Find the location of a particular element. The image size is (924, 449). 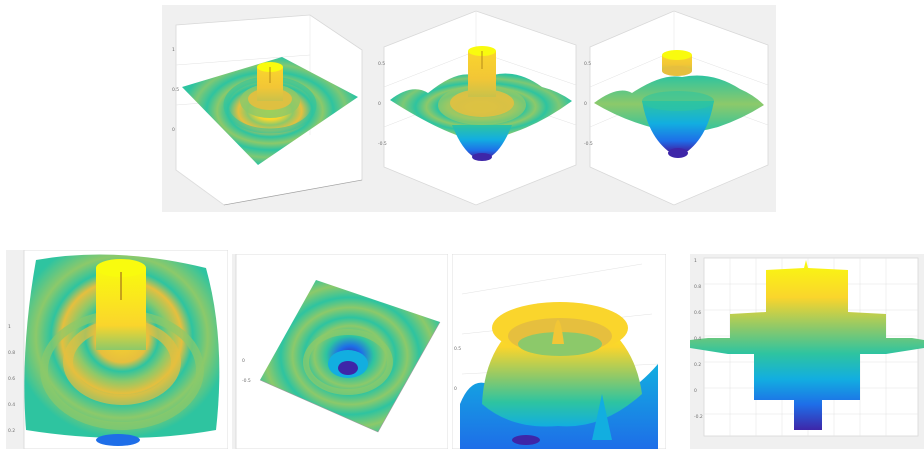

view-5-svg: 0 -0.5 is located at coordinates (341, 351).